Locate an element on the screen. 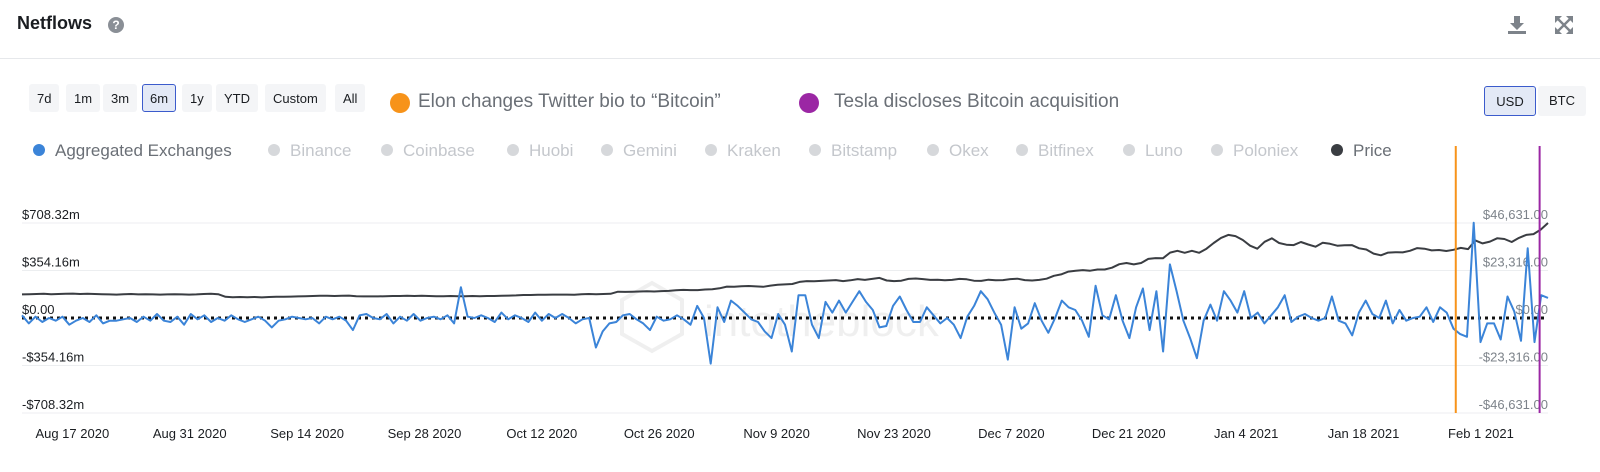  legend-item-binance: Binance is located at coordinates (309, 151).